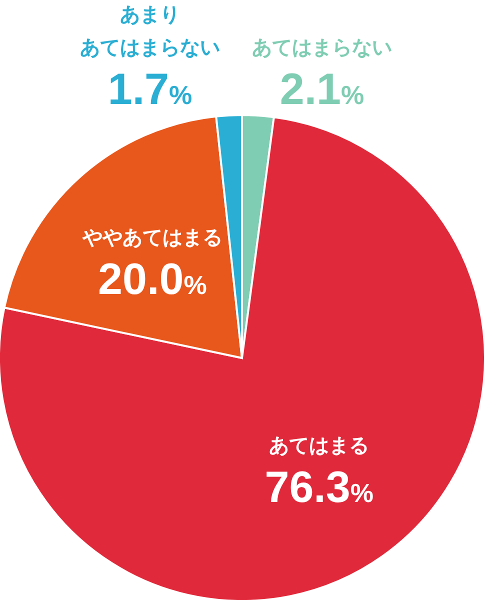  I want to click on data-label: 20.0%, so click(152, 279).